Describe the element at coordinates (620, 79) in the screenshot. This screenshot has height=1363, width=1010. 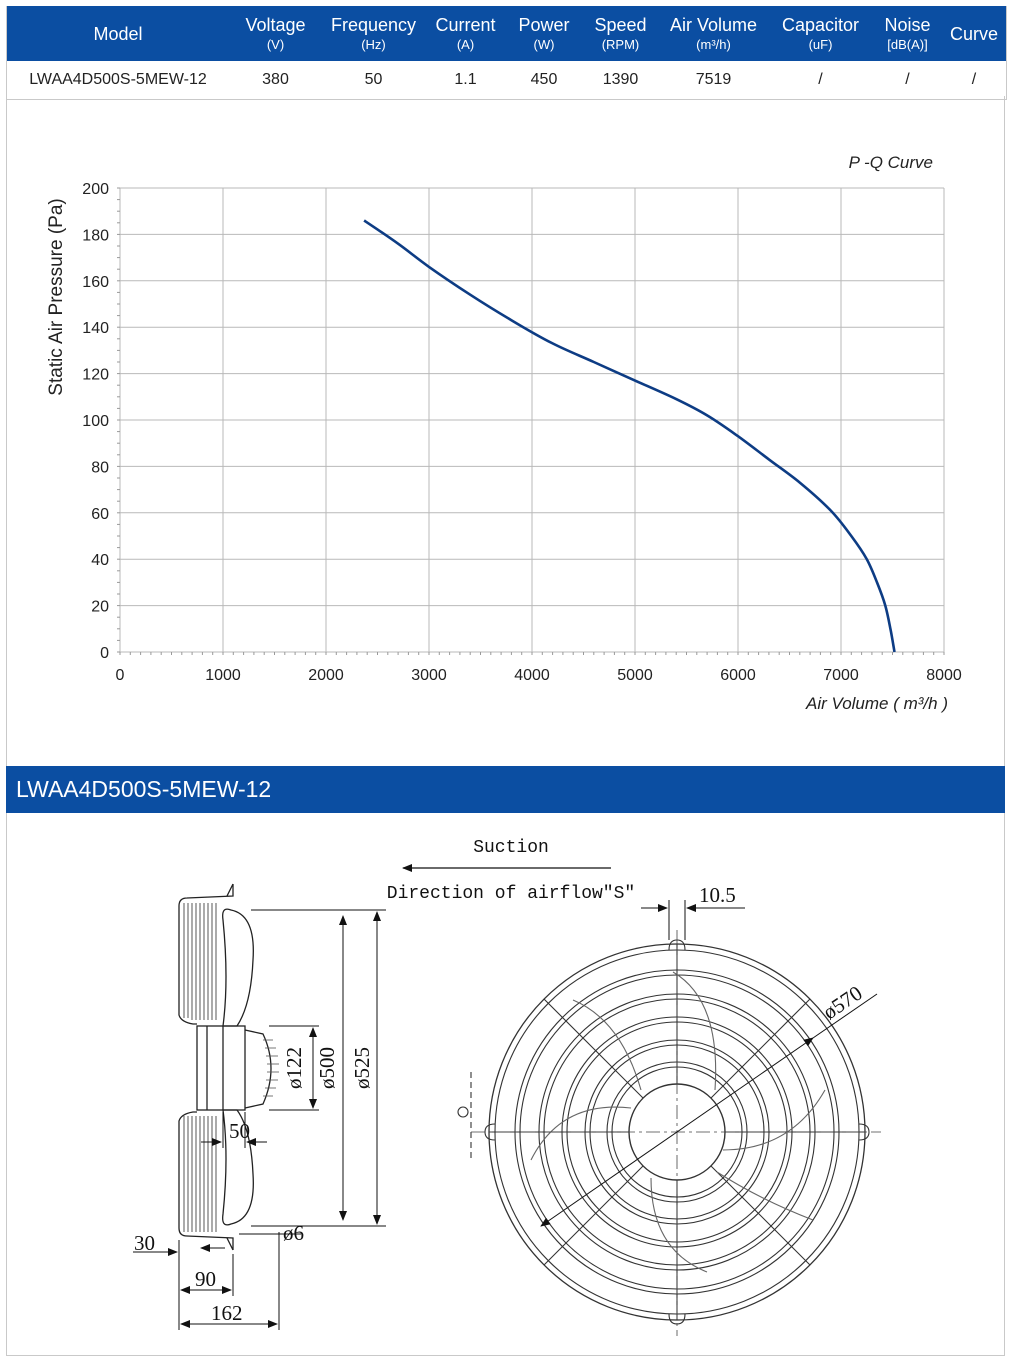
I see `cell-speed: 1390` at that location.